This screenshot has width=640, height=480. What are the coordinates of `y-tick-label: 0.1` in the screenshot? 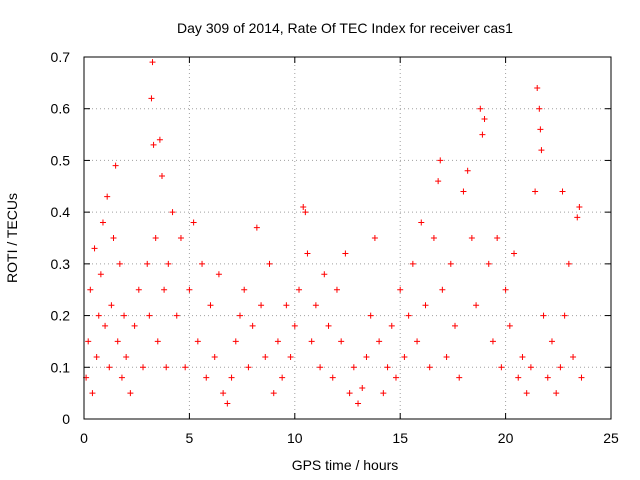 It's located at (61, 367).